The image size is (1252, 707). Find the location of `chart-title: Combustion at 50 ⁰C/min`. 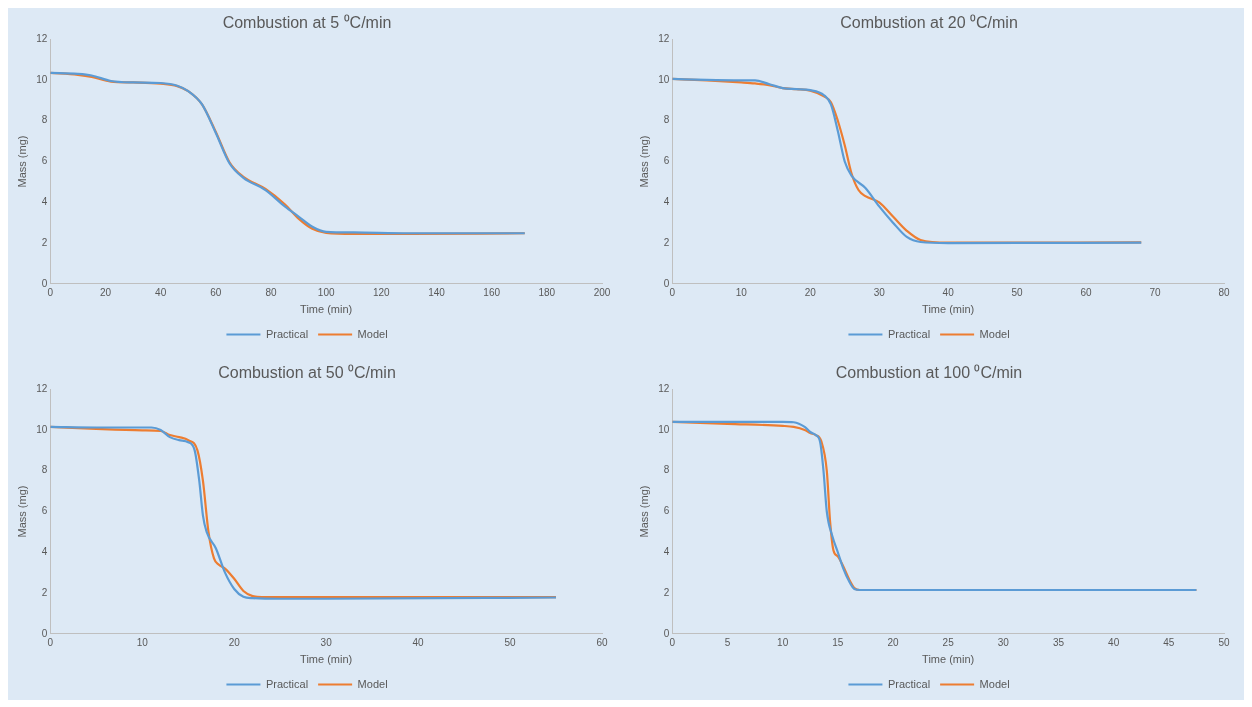

chart-title: Combustion at 50 ⁰C/min is located at coordinates (307, 373).